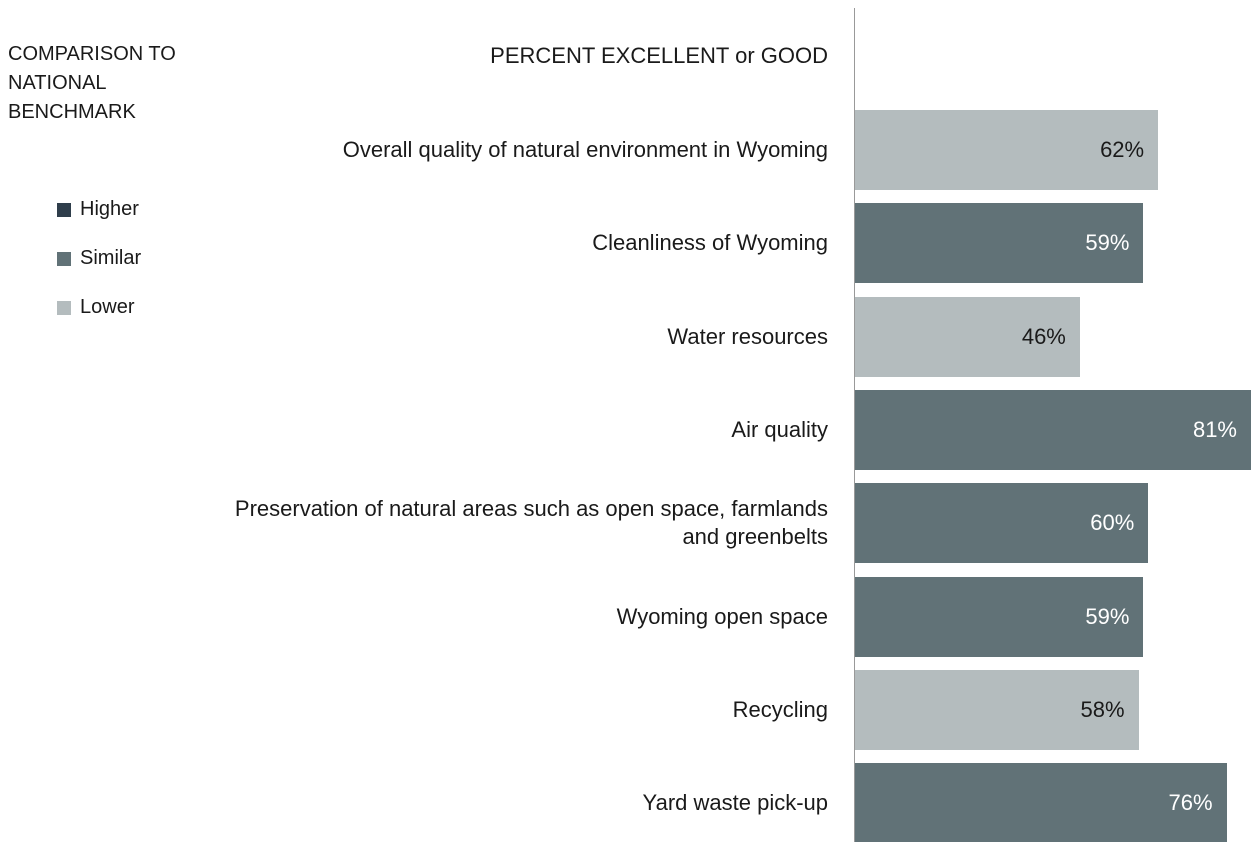 This screenshot has height=842, width=1251. What do you see at coordinates (111, 258) in the screenshot?
I see `legend-label: Similar` at bounding box center [111, 258].